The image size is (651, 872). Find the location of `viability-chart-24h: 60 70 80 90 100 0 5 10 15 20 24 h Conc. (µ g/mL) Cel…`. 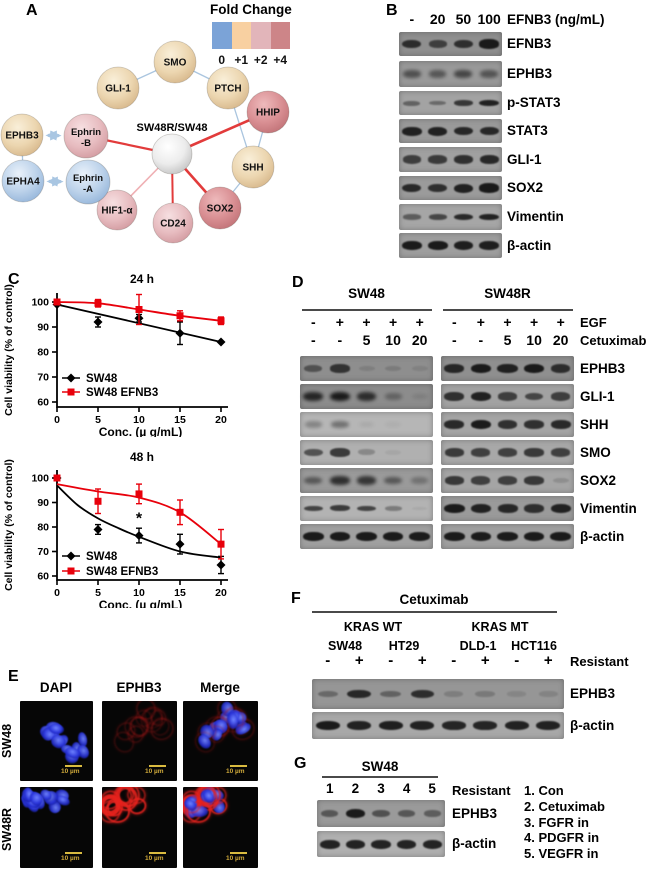

viability-chart-24h: 60 70 80 90 100 0 5 10 15 20 24 h Conc. (µ g/mL) Cel… is located at coordinates (115, 354).